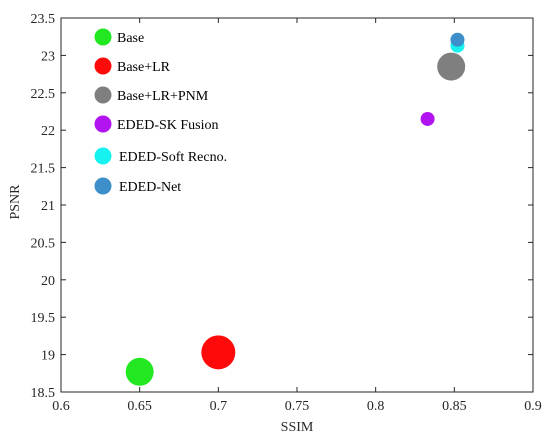 Image resolution: width=550 pixels, height=439 pixels. Describe the element at coordinates (451, 66) in the screenshot. I see `data-point-base-lr-pnm` at that location.